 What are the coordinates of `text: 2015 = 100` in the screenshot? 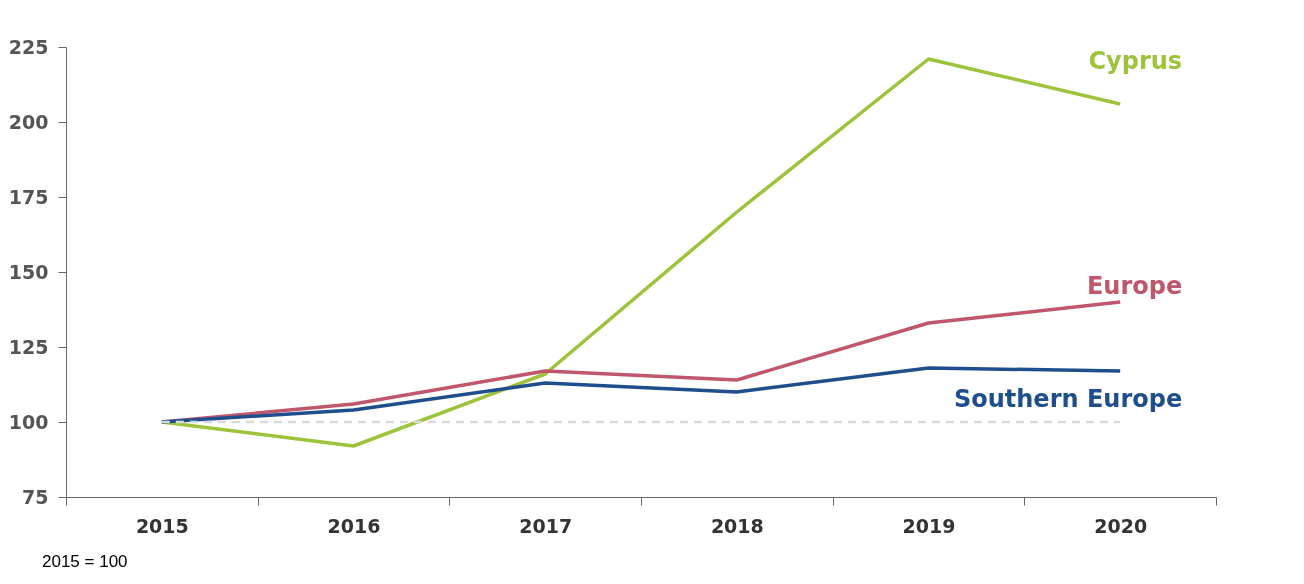 It's located at (85, 562).